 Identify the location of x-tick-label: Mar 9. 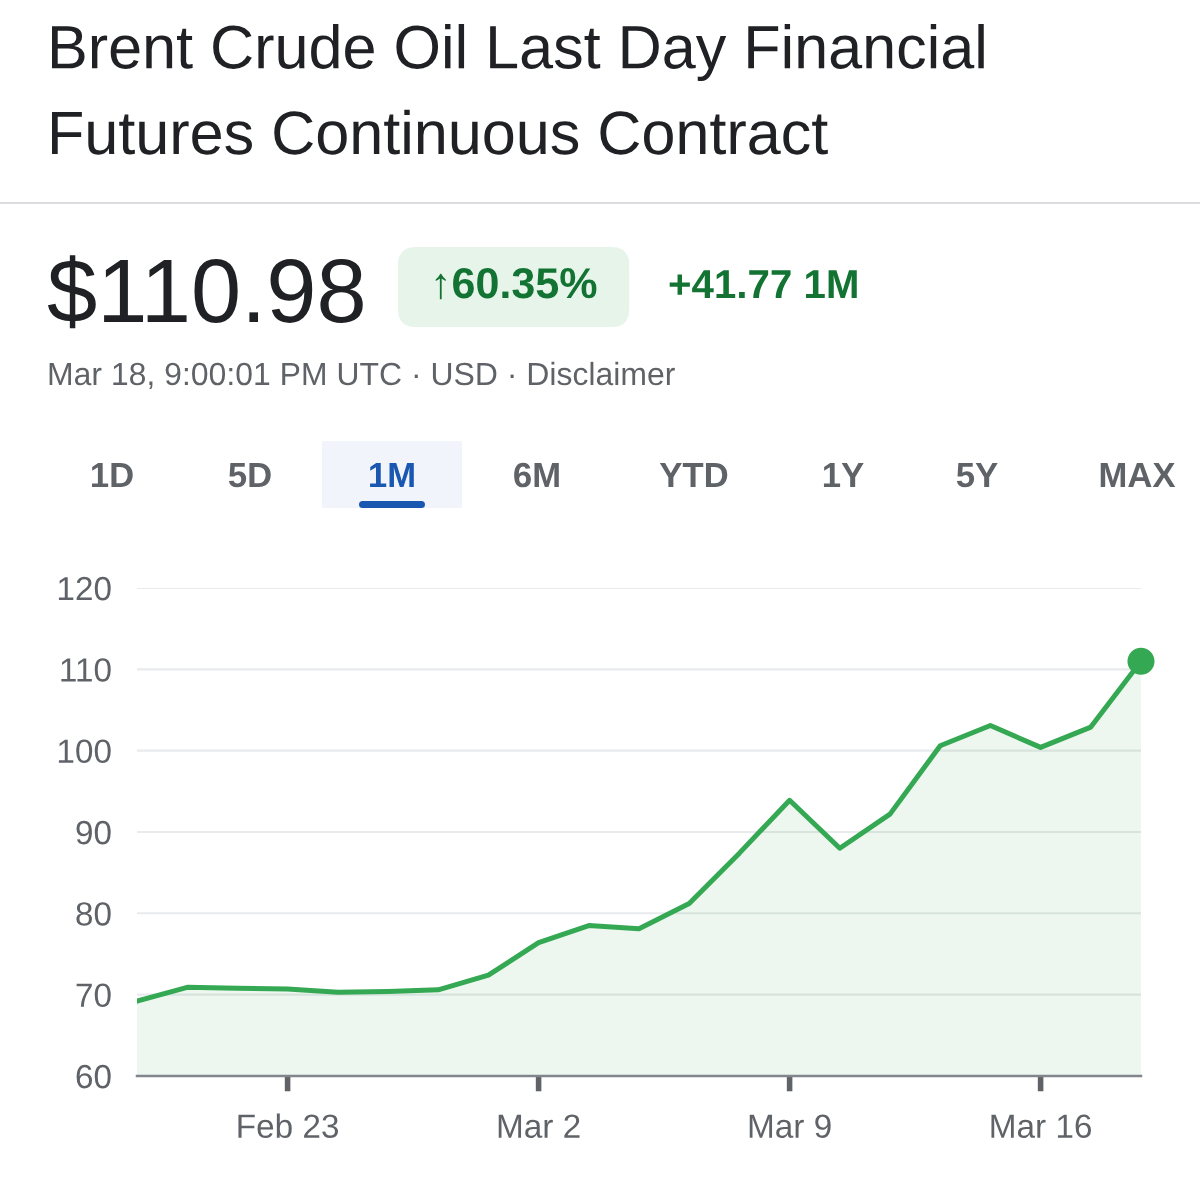
(790, 1126).